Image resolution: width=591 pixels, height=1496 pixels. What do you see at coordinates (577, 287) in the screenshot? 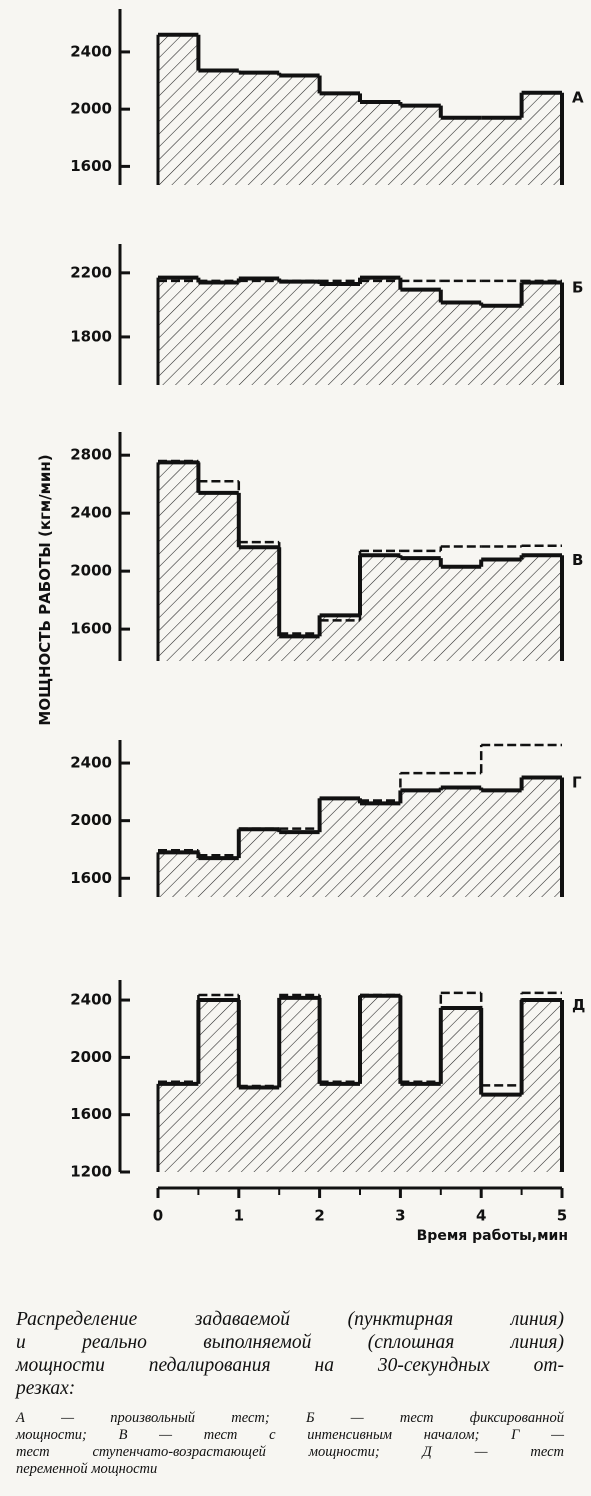
I see `panel-letter: Б` at bounding box center [577, 287].